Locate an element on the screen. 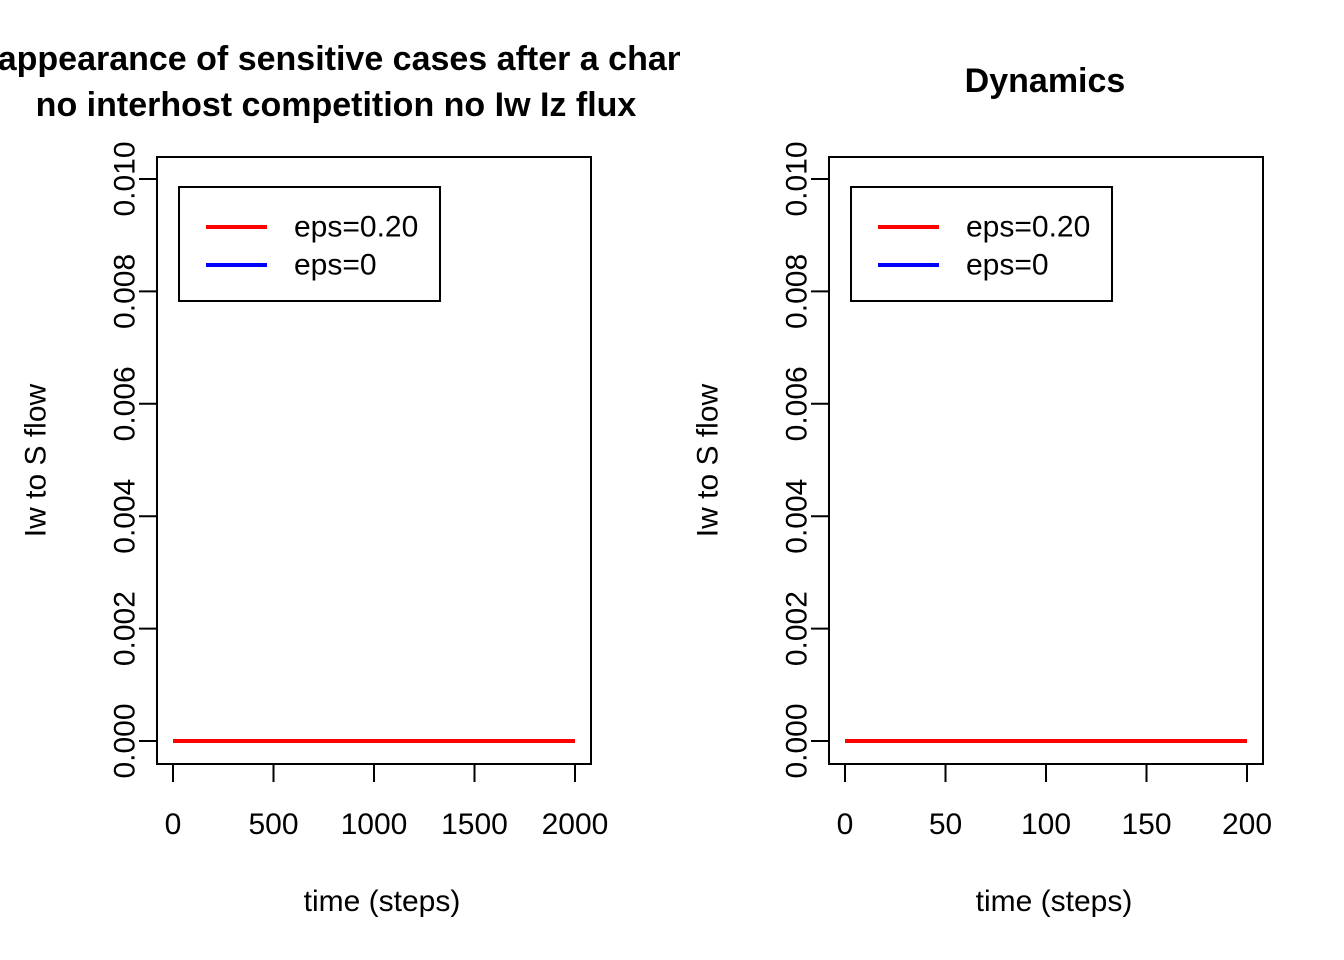 The image size is (1344, 960). x-tick-label: 1500 is located at coordinates (474, 824).